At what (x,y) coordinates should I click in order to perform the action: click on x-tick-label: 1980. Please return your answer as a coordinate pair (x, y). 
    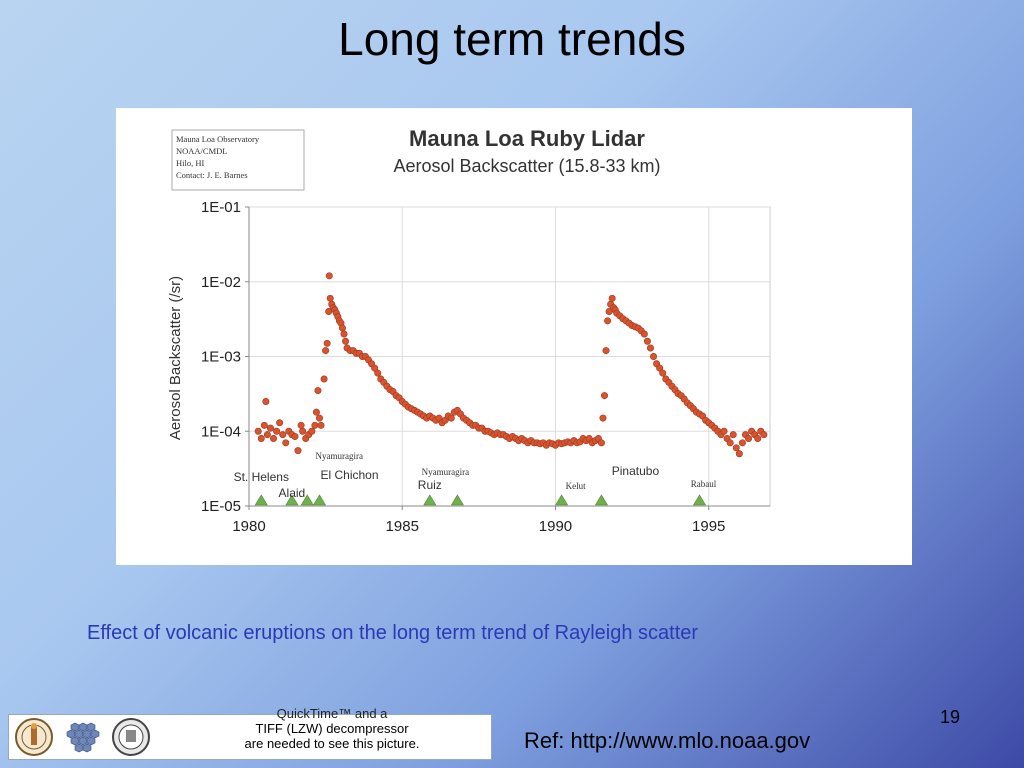
    Looking at the image, I should click on (248, 526).